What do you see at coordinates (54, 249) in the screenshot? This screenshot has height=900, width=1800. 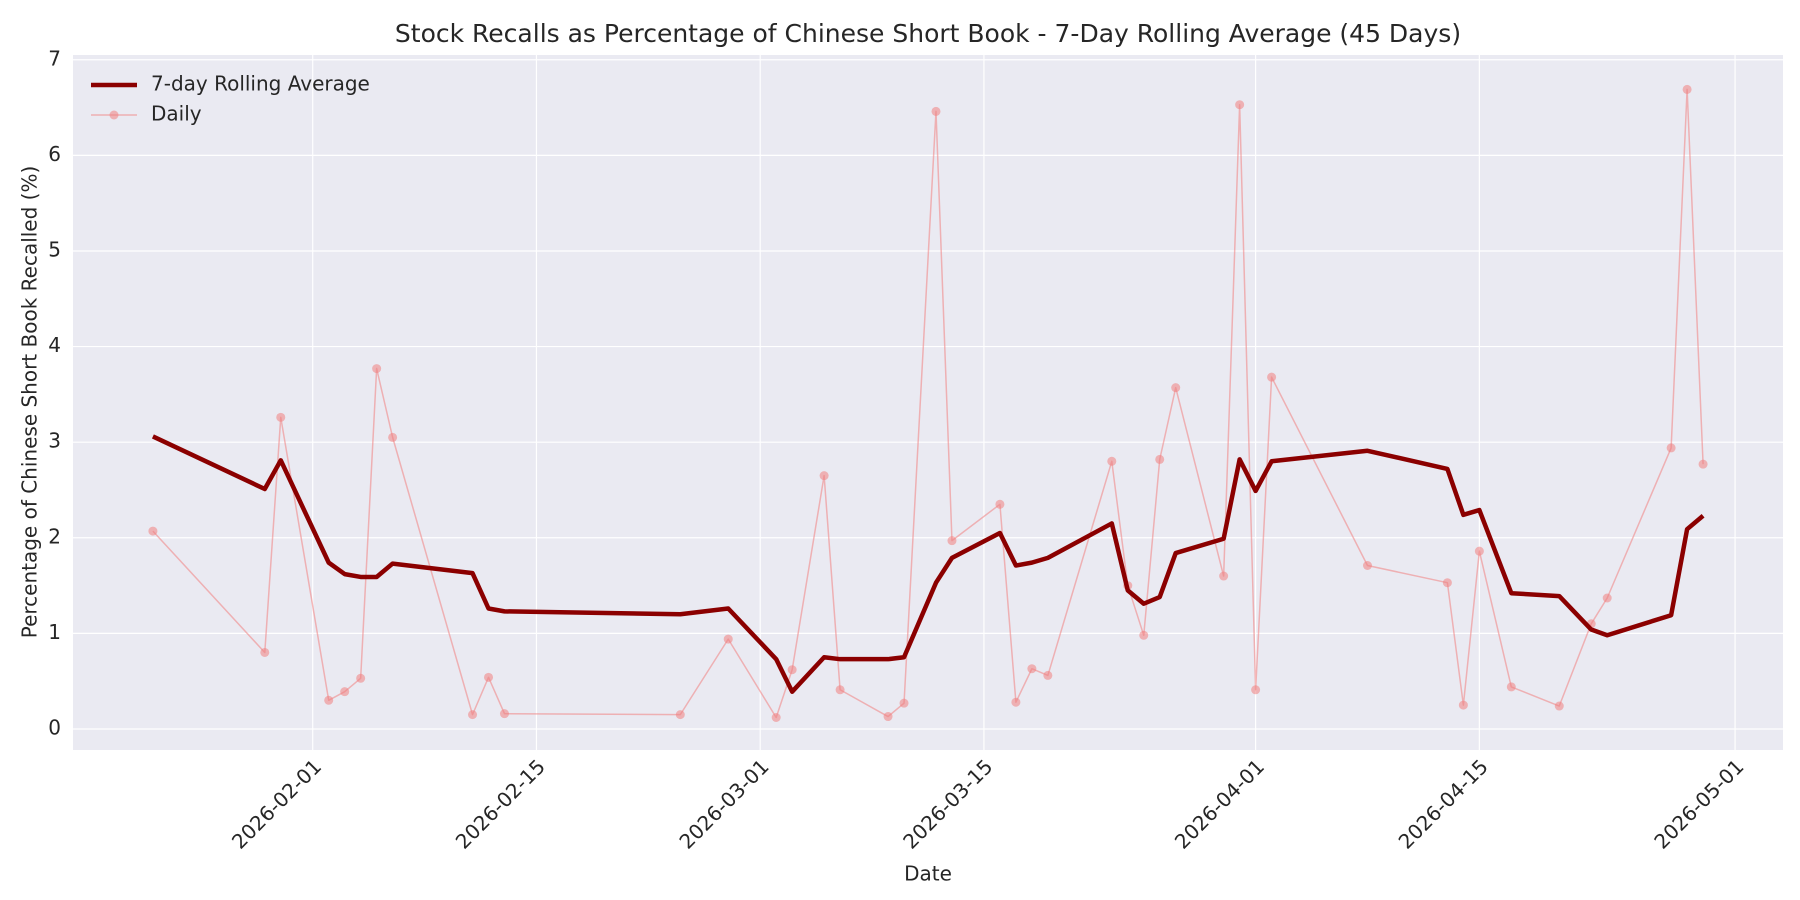 I see `y-tick-label: 5` at bounding box center [54, 249].